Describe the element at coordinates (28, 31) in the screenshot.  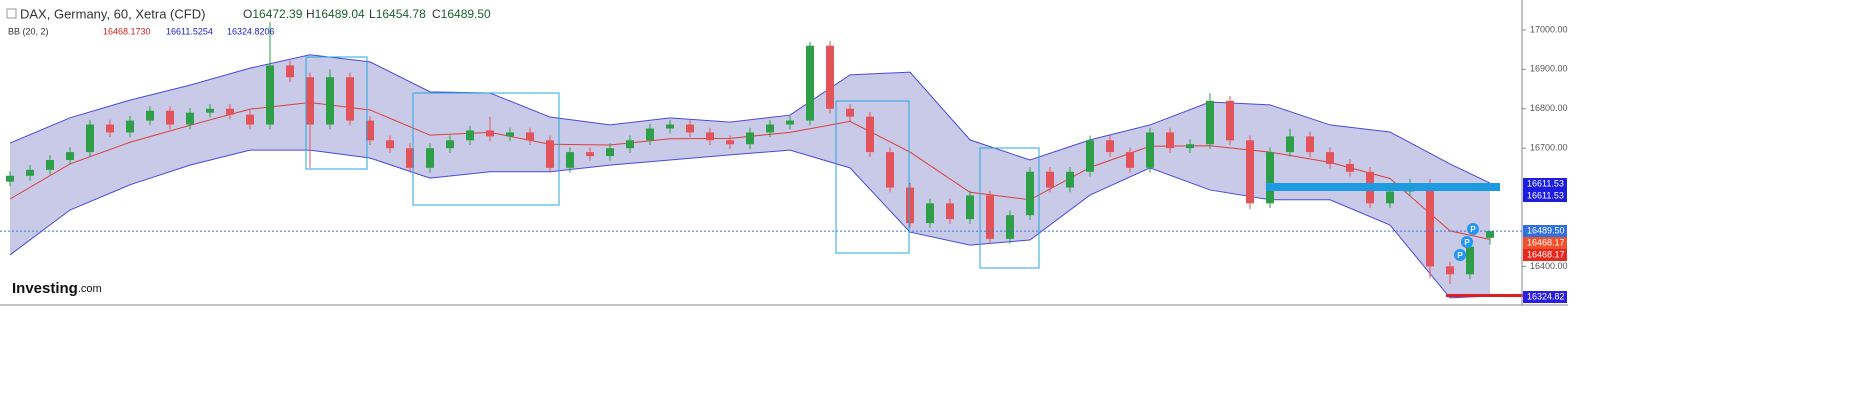
I see `bb-label: BB (20, 2)` at that location.